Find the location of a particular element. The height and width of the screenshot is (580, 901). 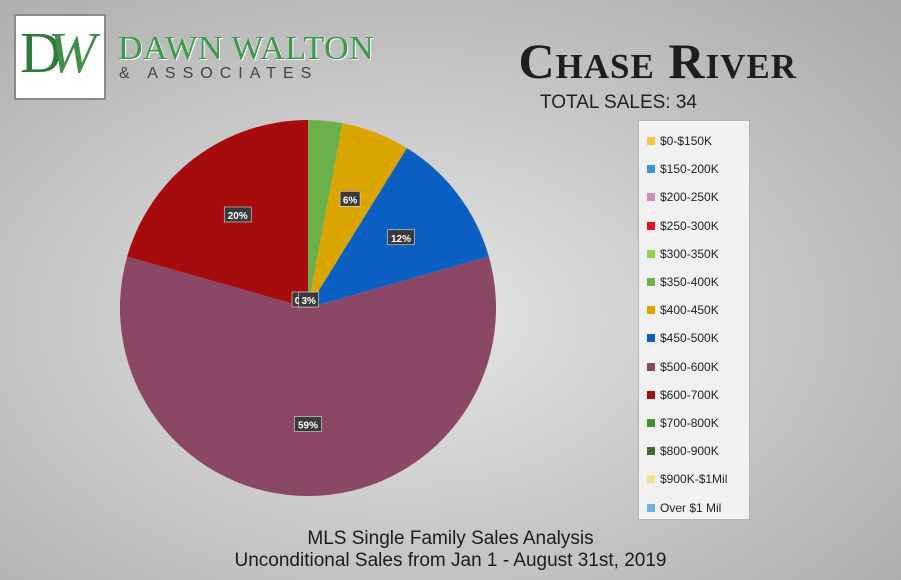

legend-item: $350-400K is located at coordinates (694, 282).